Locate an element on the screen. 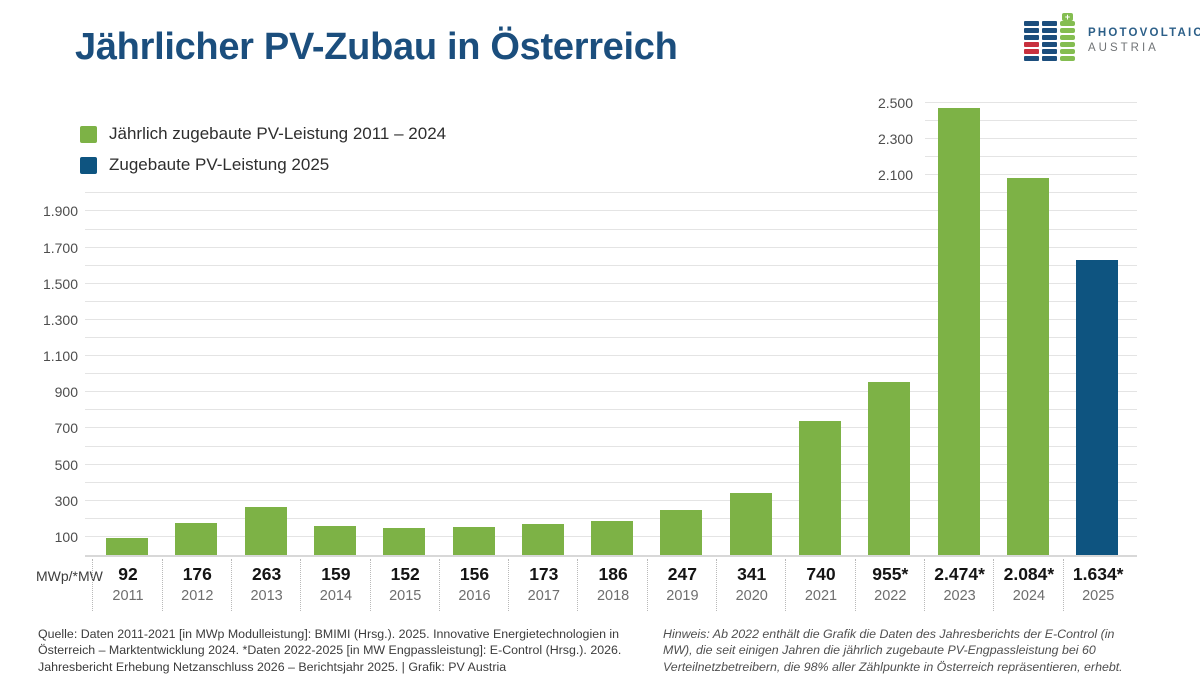 This screenshot has height=675, width=1200. axis-unit-label: MWp/*MW is located at coordinates (69, 576).